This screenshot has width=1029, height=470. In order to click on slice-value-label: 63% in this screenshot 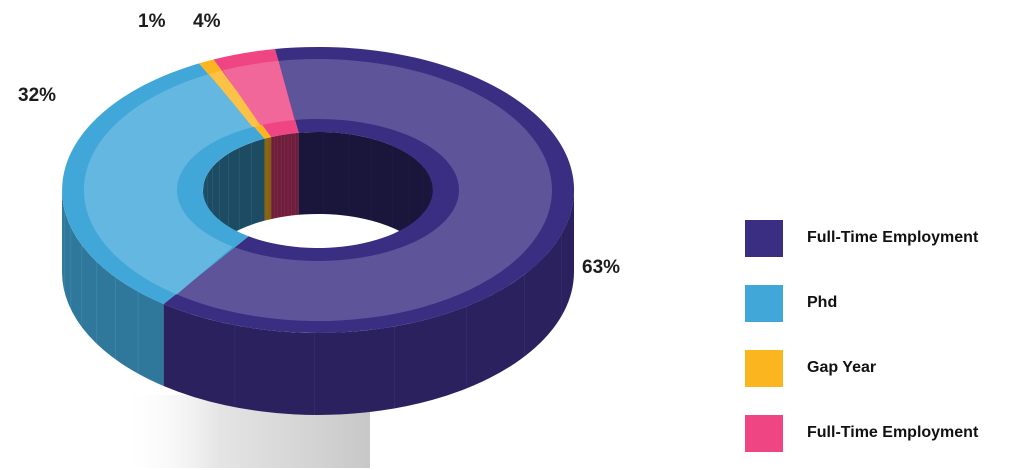, I will do `click(601, 267)`.